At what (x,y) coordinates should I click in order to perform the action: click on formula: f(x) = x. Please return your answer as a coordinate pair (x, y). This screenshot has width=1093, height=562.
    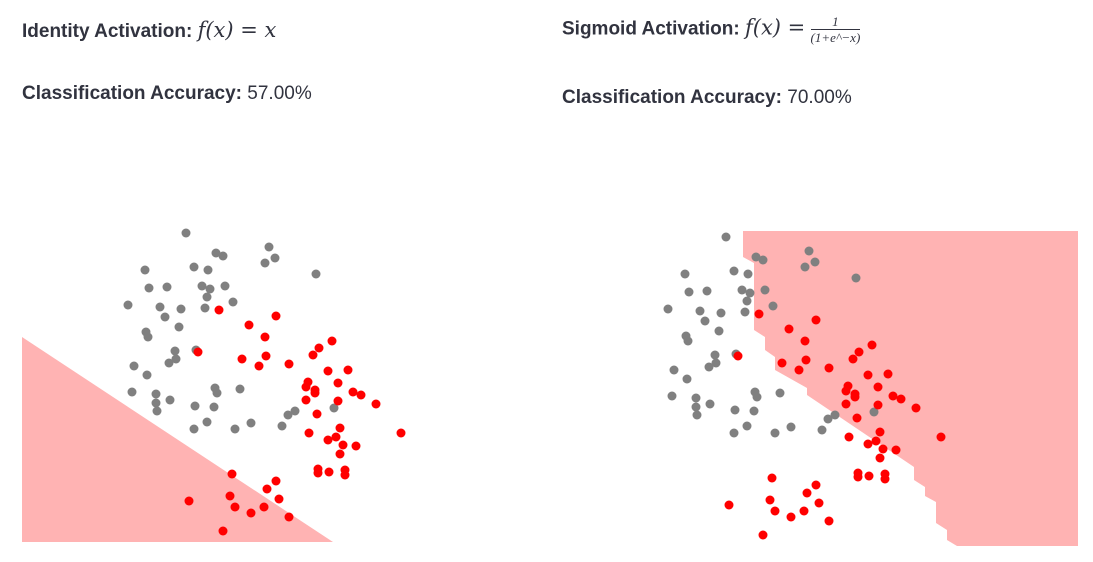
    Looking at the image, I should click on (237, 30).